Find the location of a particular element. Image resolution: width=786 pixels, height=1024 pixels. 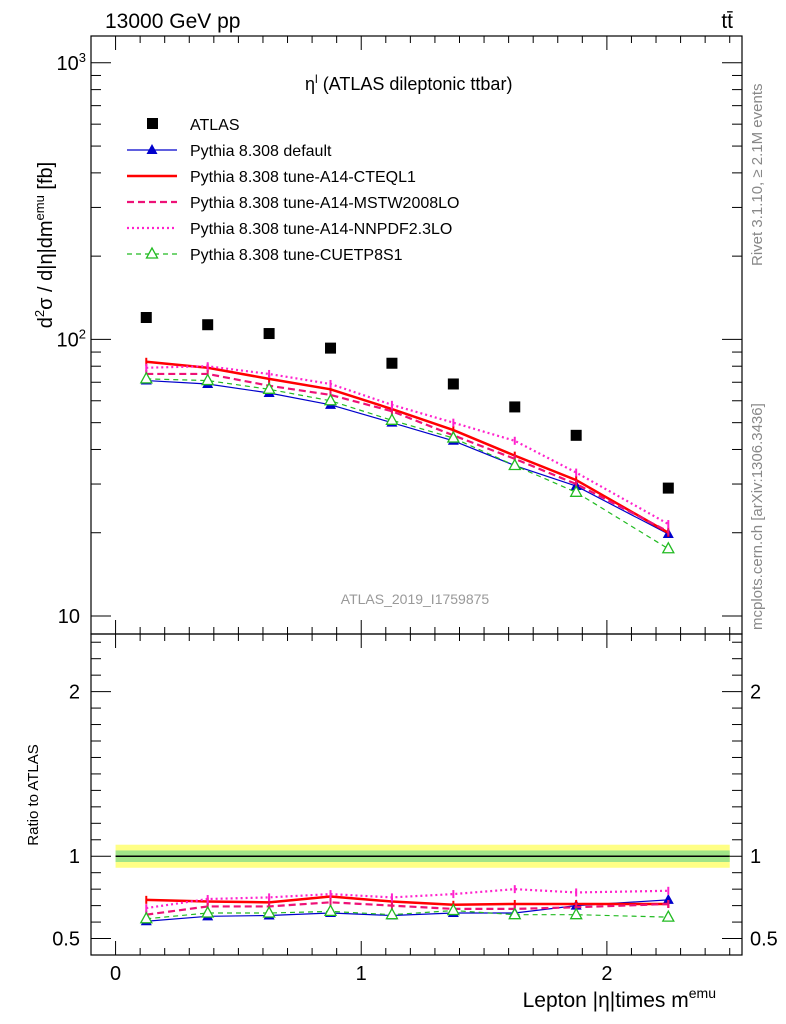

series-2-line is located at coordinates (407, 452).